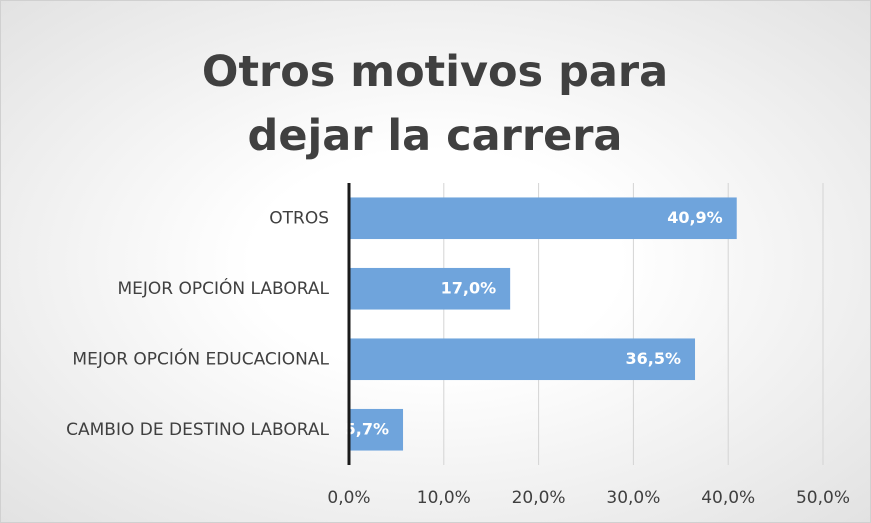 The height and width of the screenshot is (523, 871). I want to click on value-label: 5,7%, so click(367, 428).